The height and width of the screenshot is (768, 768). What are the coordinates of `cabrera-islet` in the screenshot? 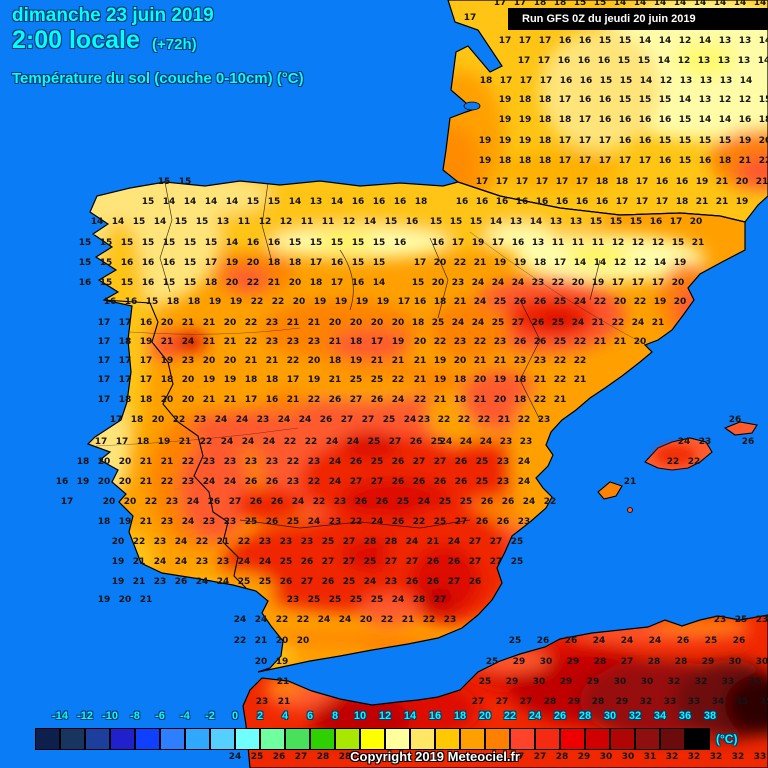 It's located at (630, 510).